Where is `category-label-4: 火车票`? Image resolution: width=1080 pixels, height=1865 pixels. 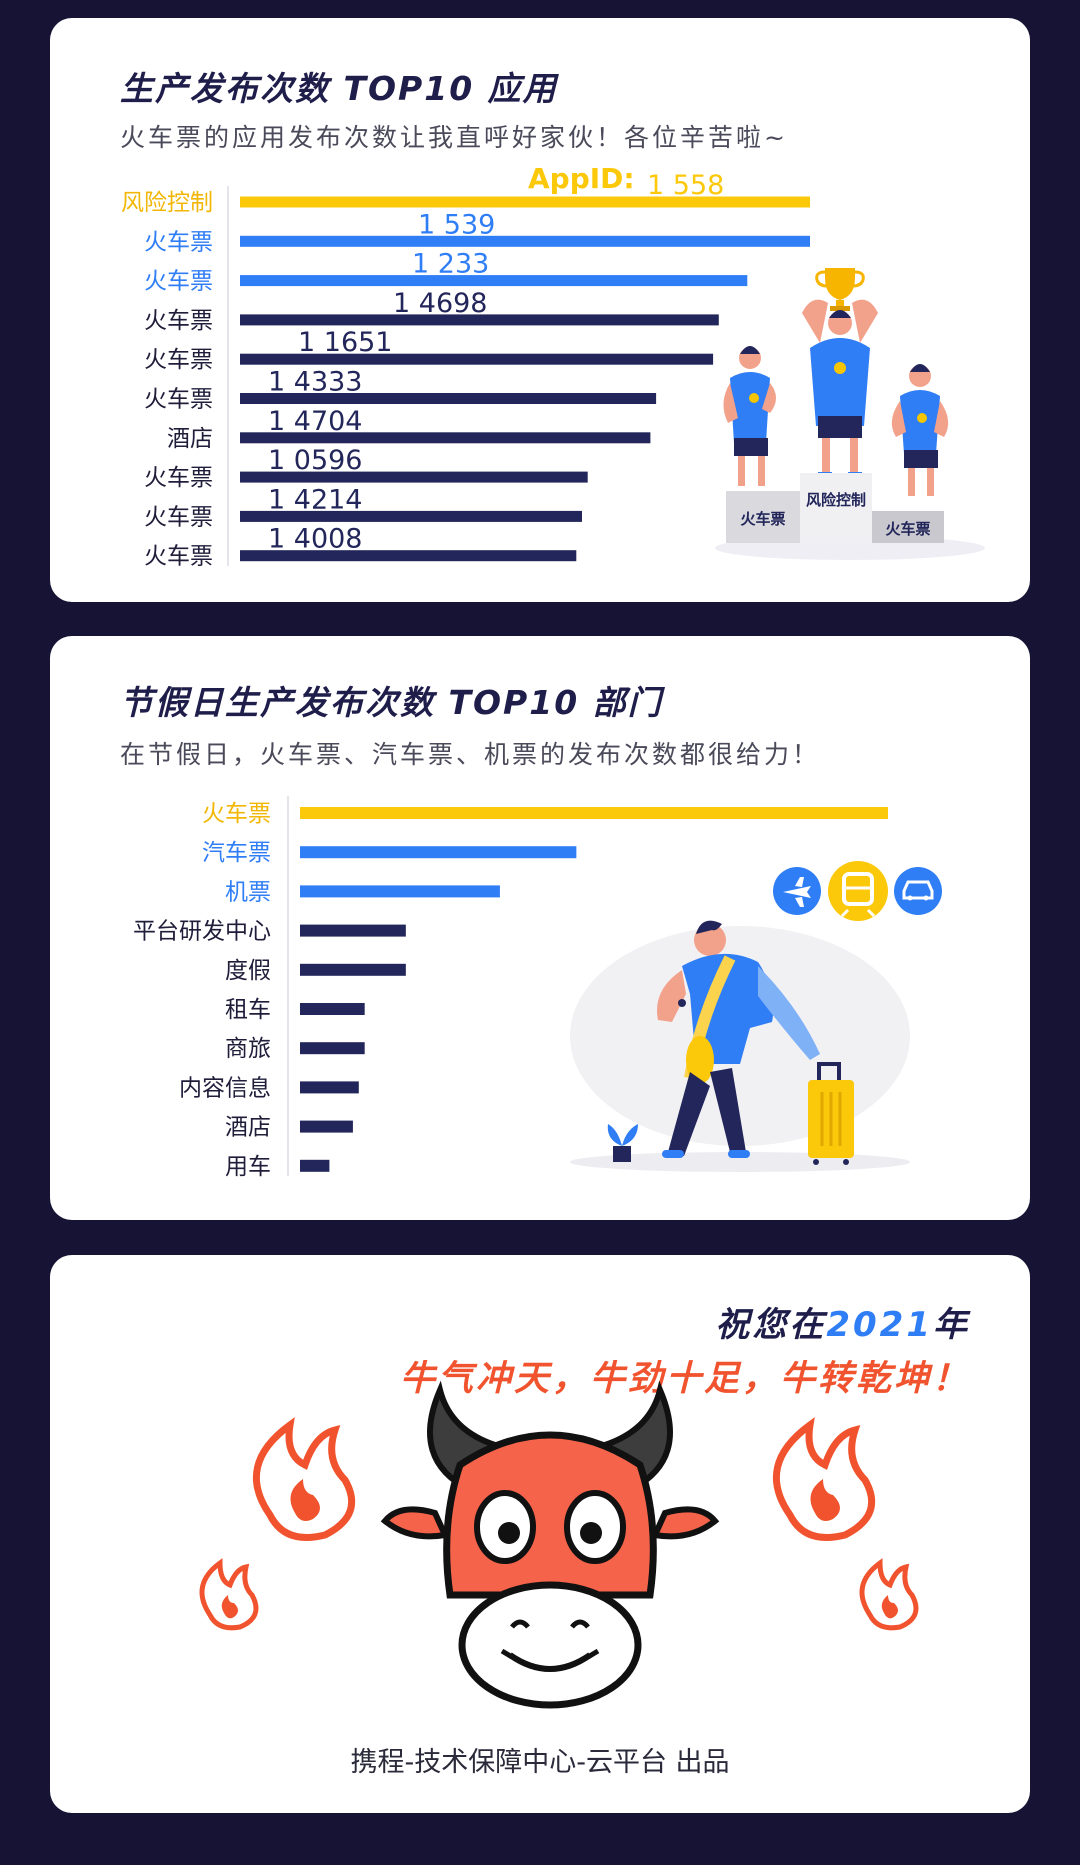 category-label-4: 火车票 is located at coordinates (178, 360).